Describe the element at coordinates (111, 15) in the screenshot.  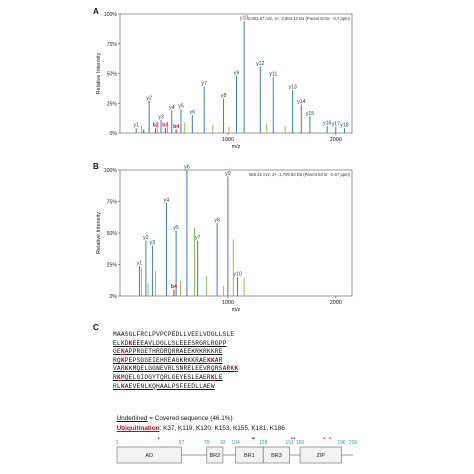
I see `spectrum-a-ytick-label: 100%` at that location.